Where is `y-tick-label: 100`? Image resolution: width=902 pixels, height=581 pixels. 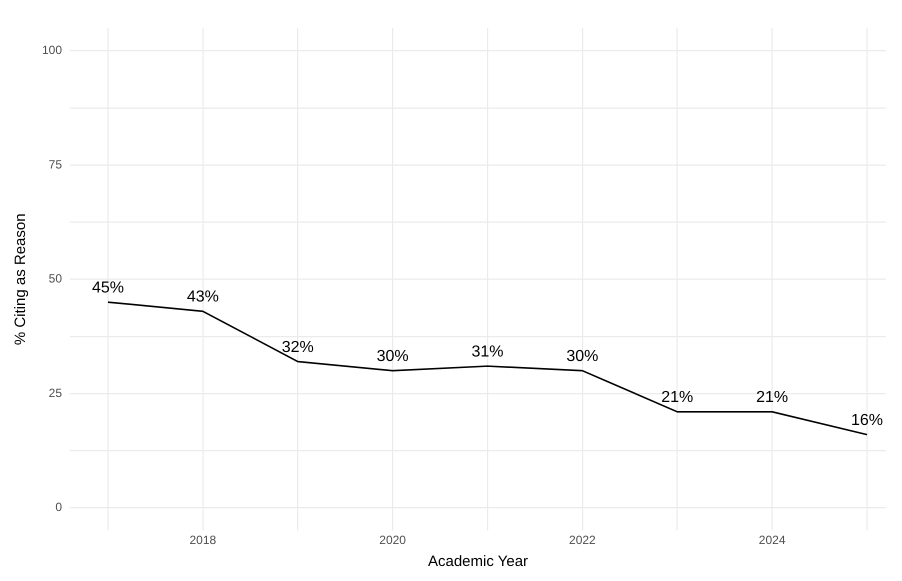
y-tick-label: 100 is located at coordinates (52, 50).